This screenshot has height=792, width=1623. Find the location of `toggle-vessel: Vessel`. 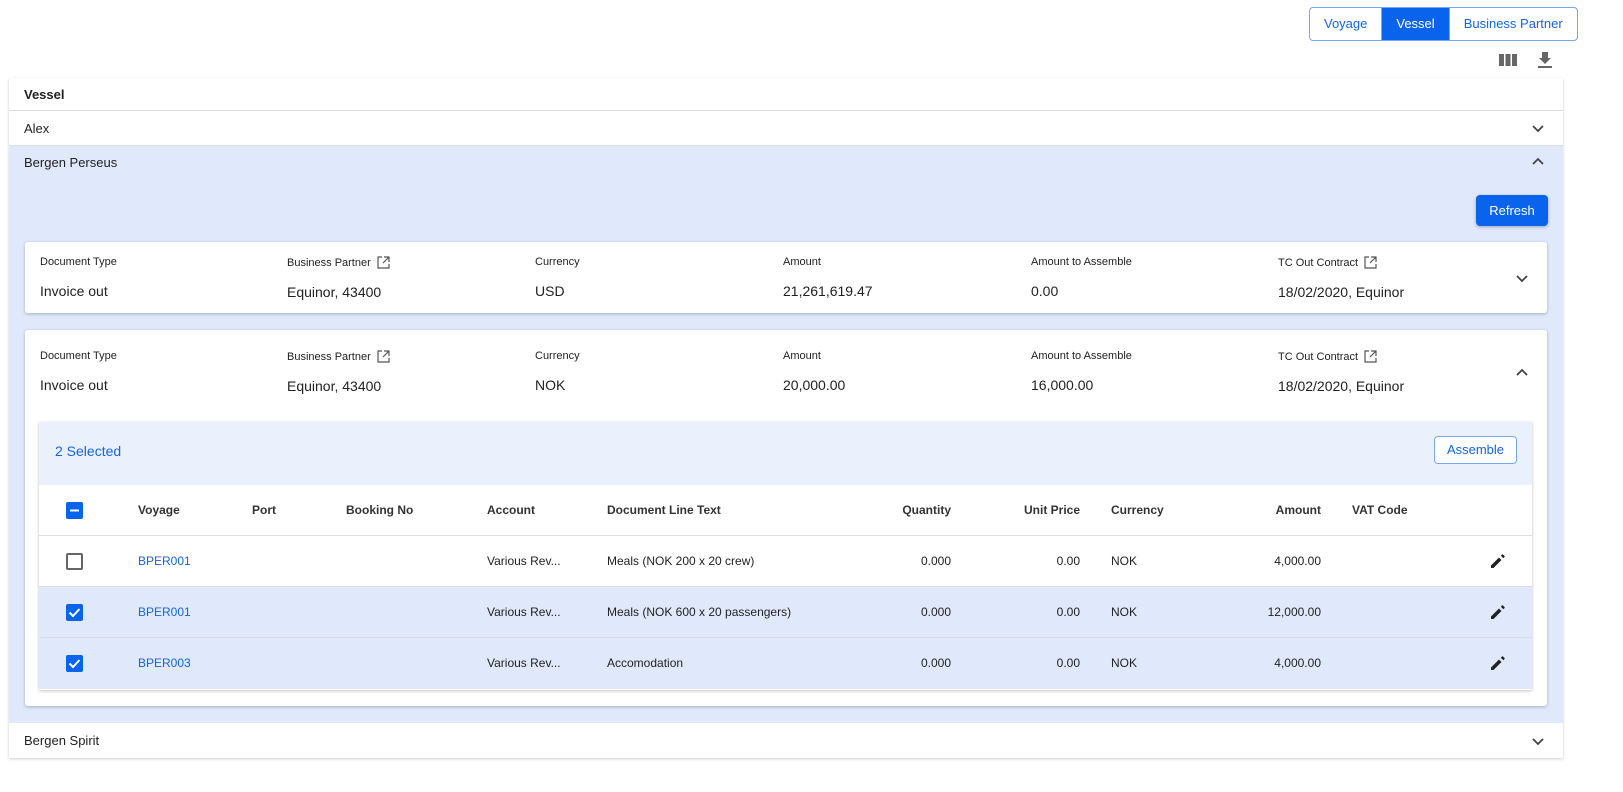

toggle-vessel: Vessel is located at coordinates (1415, 24).